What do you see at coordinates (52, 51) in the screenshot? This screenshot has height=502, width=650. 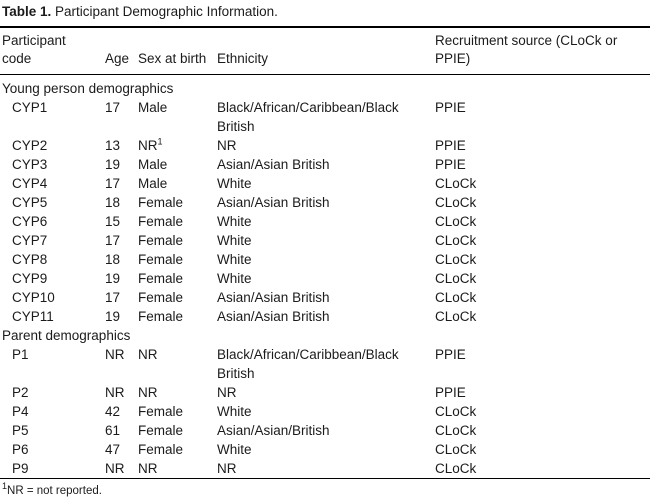 I see `col-header-participant-code: Participant code` at bounding box center [52, 51].